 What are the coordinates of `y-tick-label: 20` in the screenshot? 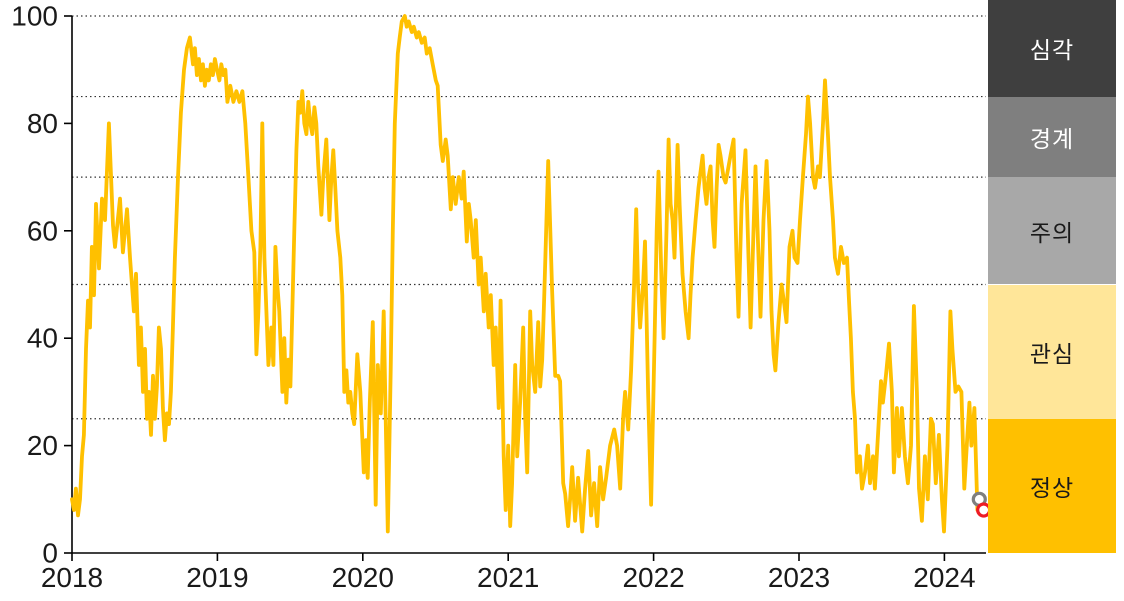 It's located at (42, 445).